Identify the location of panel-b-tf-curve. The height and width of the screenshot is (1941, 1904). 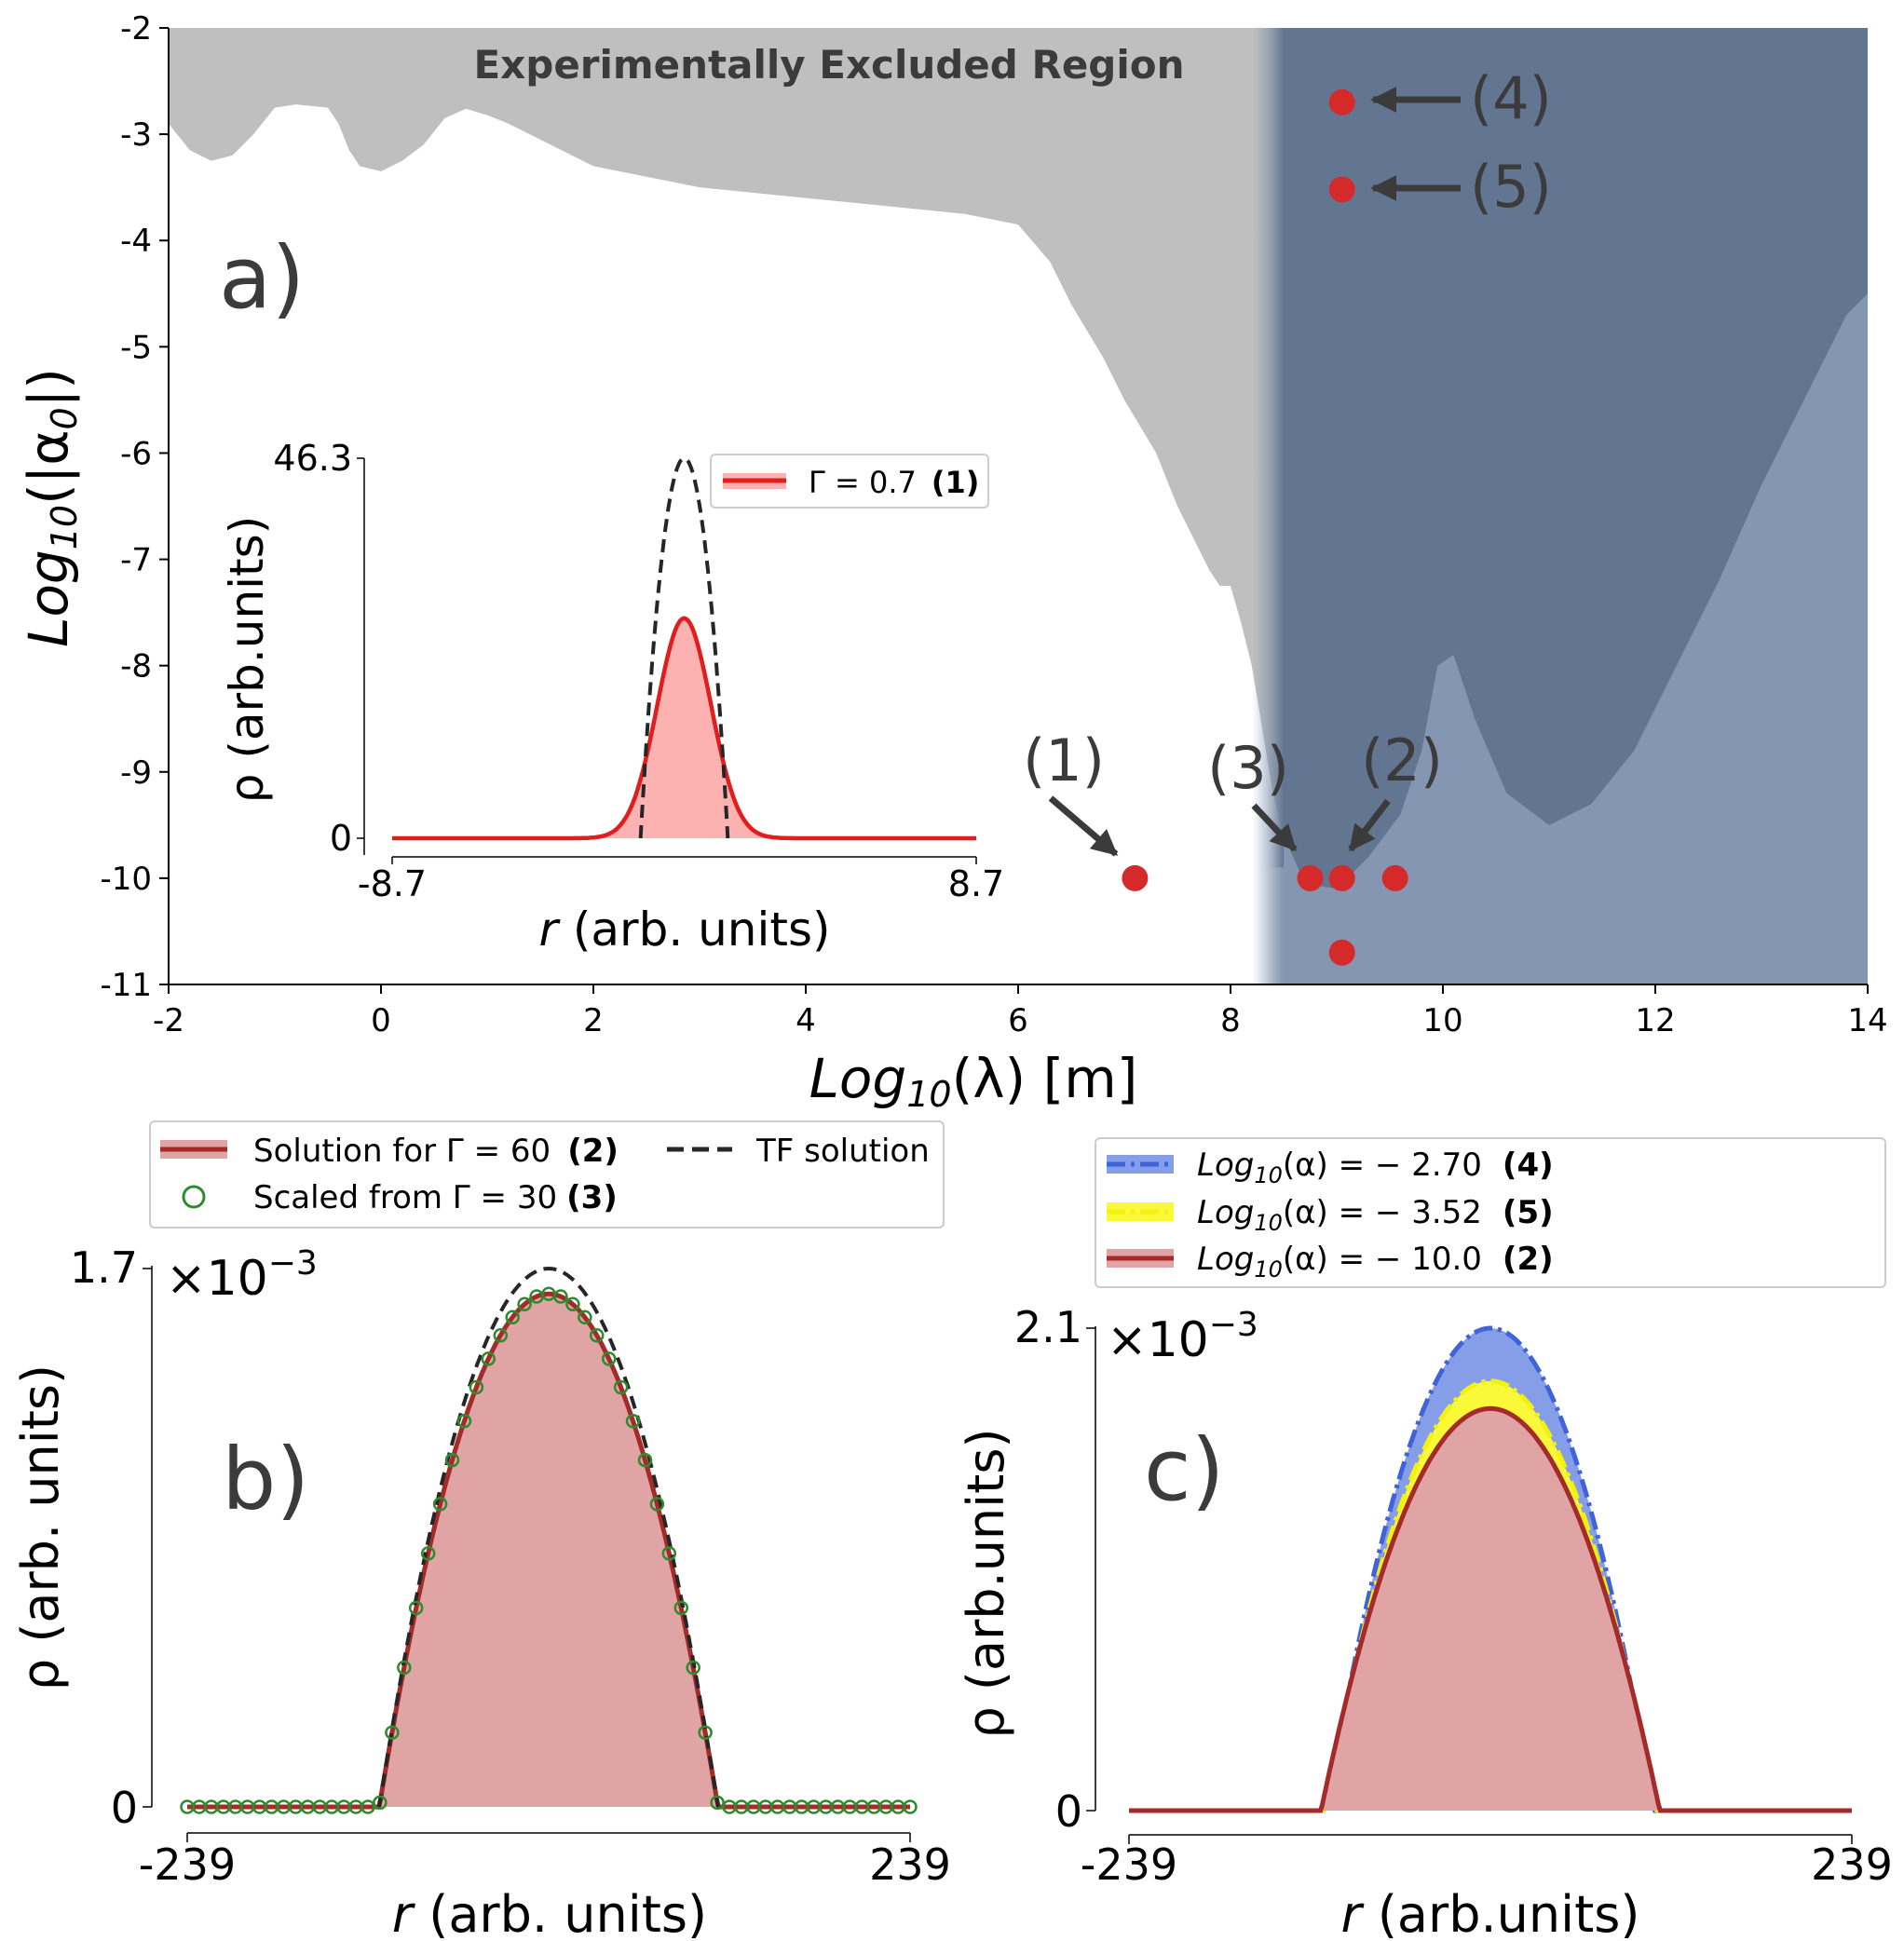
(548, 1537).